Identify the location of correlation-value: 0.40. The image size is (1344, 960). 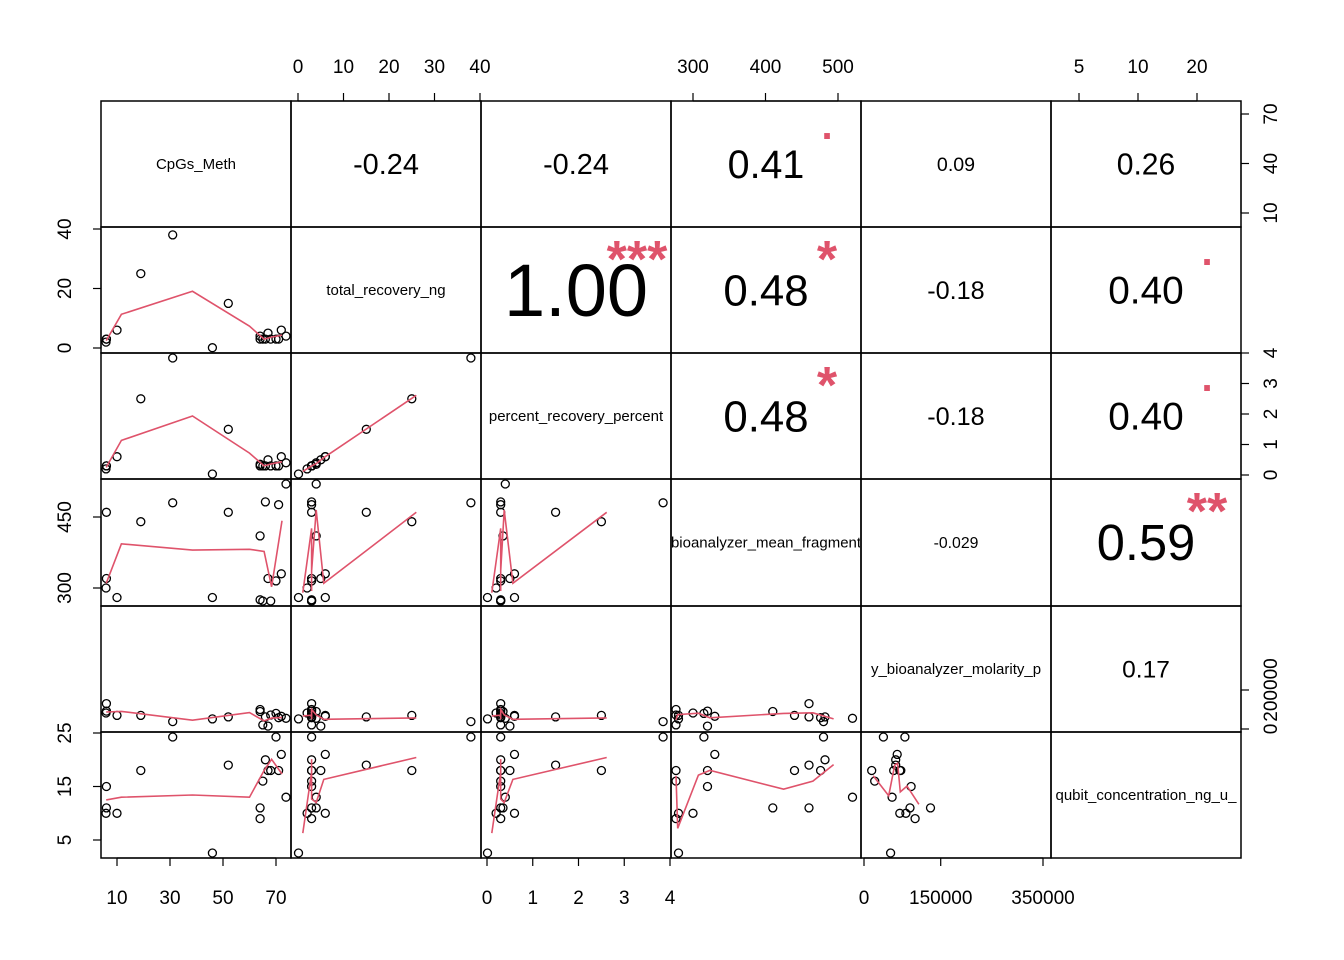
(1146, 291).